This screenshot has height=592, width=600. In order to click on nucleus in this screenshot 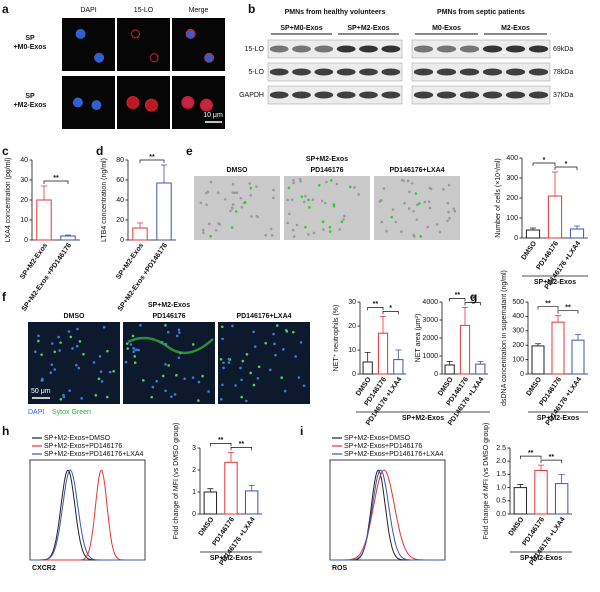, I will do `click(99, 57)`.